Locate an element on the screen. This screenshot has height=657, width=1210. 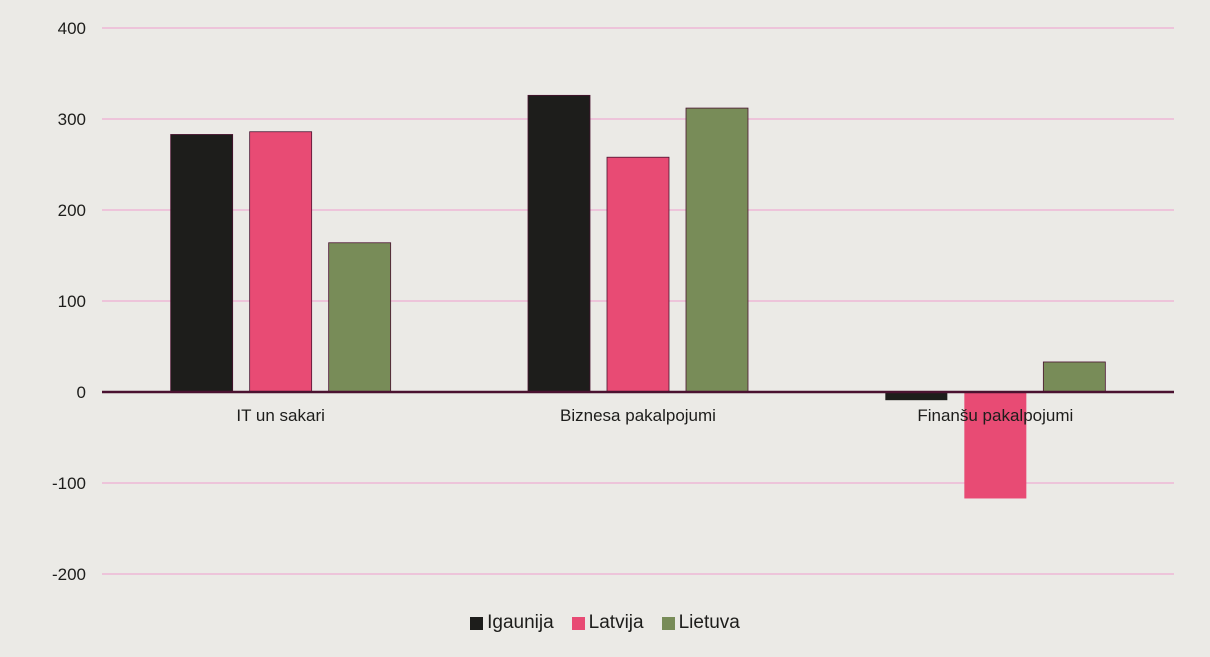
x-category-label: Finanšu pakalpojumi is located at coordinates (995, 415).